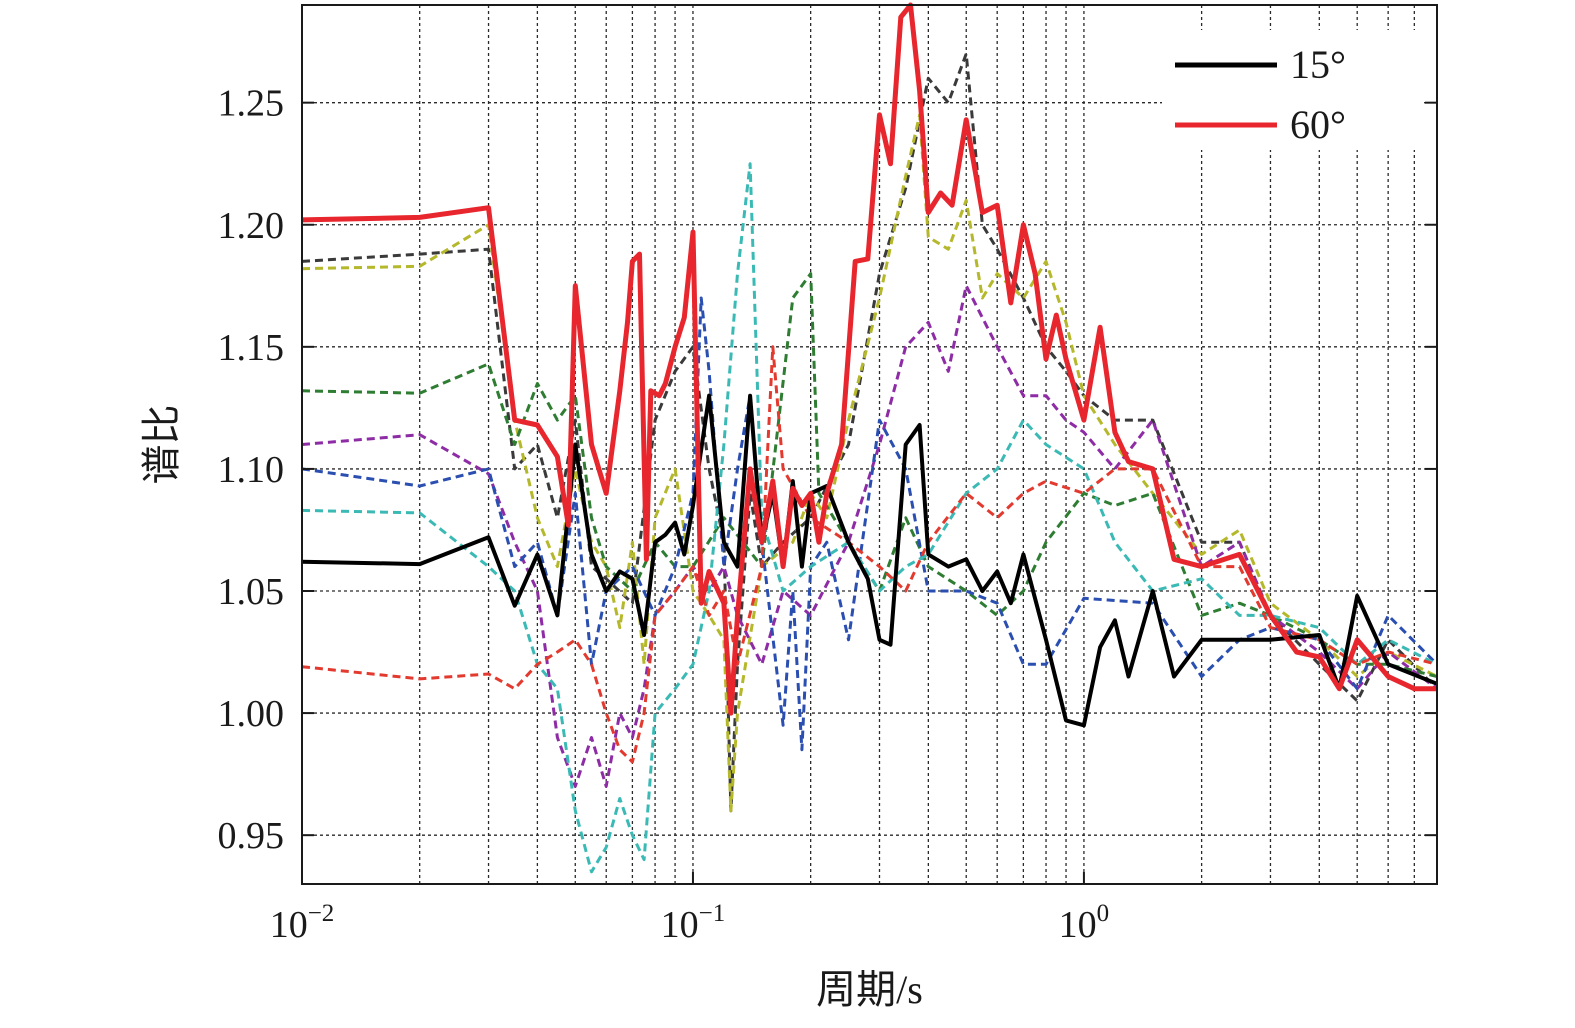  I want to click on y-tick-label: 1.10, so click(251, 470).